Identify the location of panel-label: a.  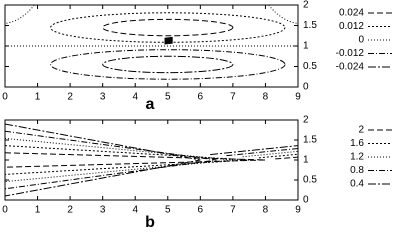
(150, 104).